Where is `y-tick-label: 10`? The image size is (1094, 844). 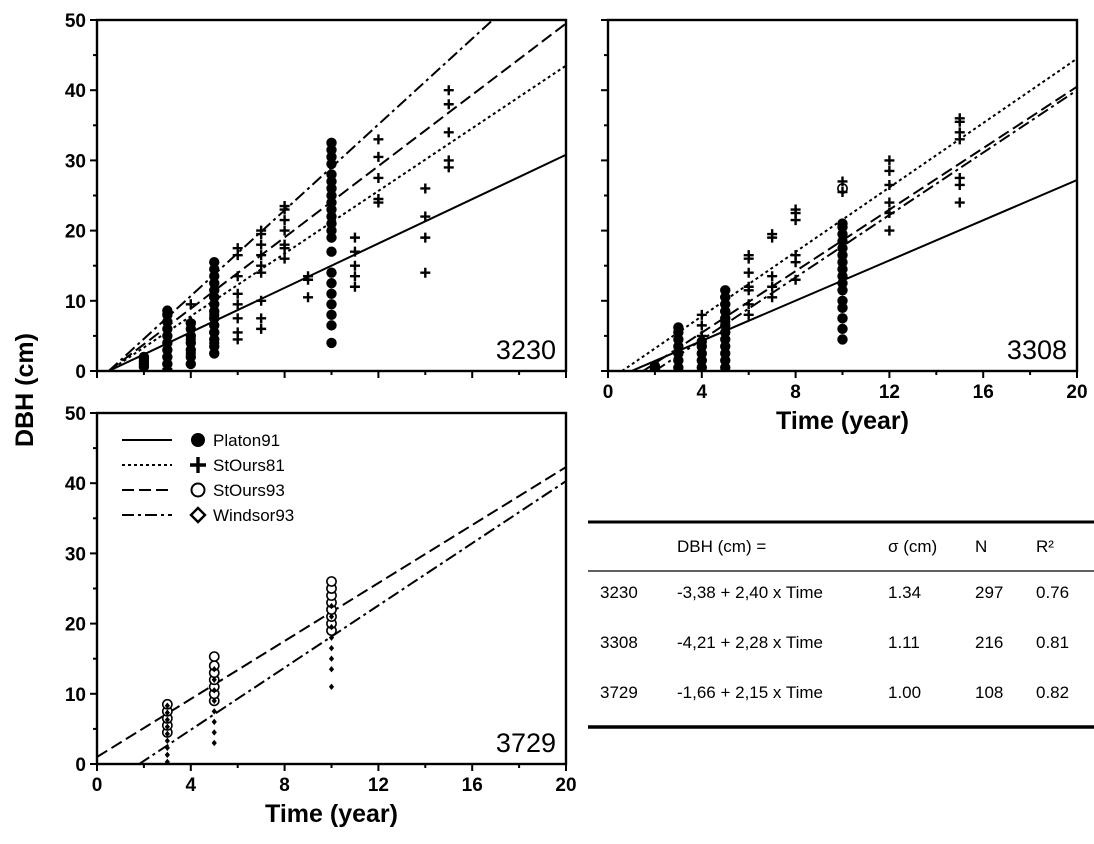
y-tick-label: 10 is located at coordinates (75, 695).